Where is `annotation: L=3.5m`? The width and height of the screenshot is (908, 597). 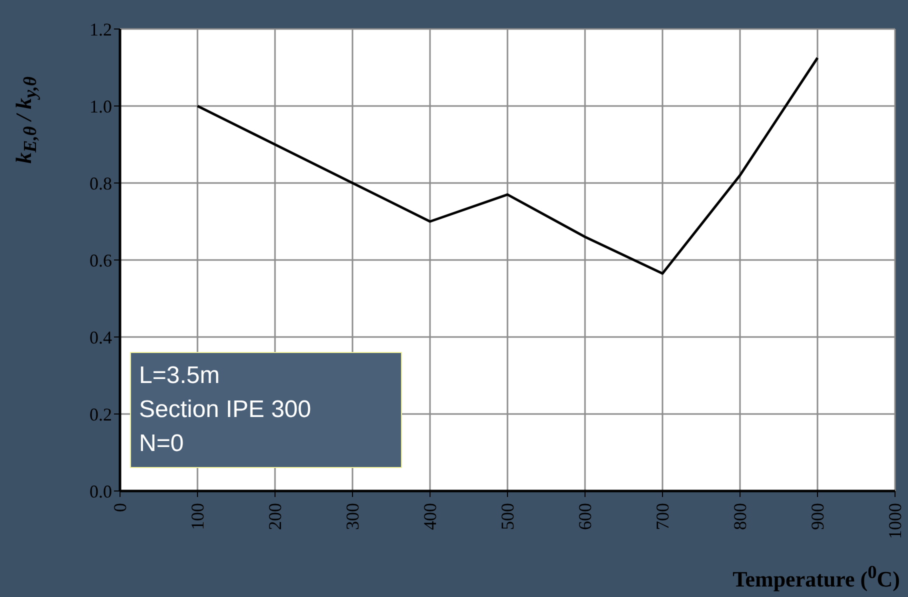 annotation: L=3.5m is located at coordinates (180, 376).